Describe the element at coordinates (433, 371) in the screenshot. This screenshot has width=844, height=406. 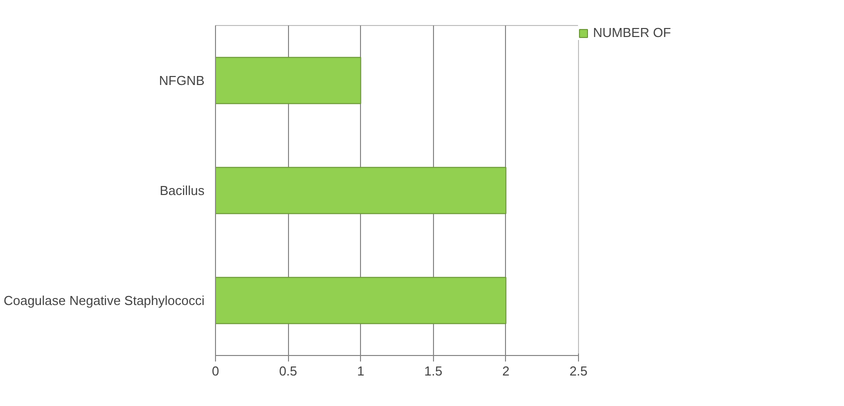
I see `x-tick-label: 1.5` at that location.